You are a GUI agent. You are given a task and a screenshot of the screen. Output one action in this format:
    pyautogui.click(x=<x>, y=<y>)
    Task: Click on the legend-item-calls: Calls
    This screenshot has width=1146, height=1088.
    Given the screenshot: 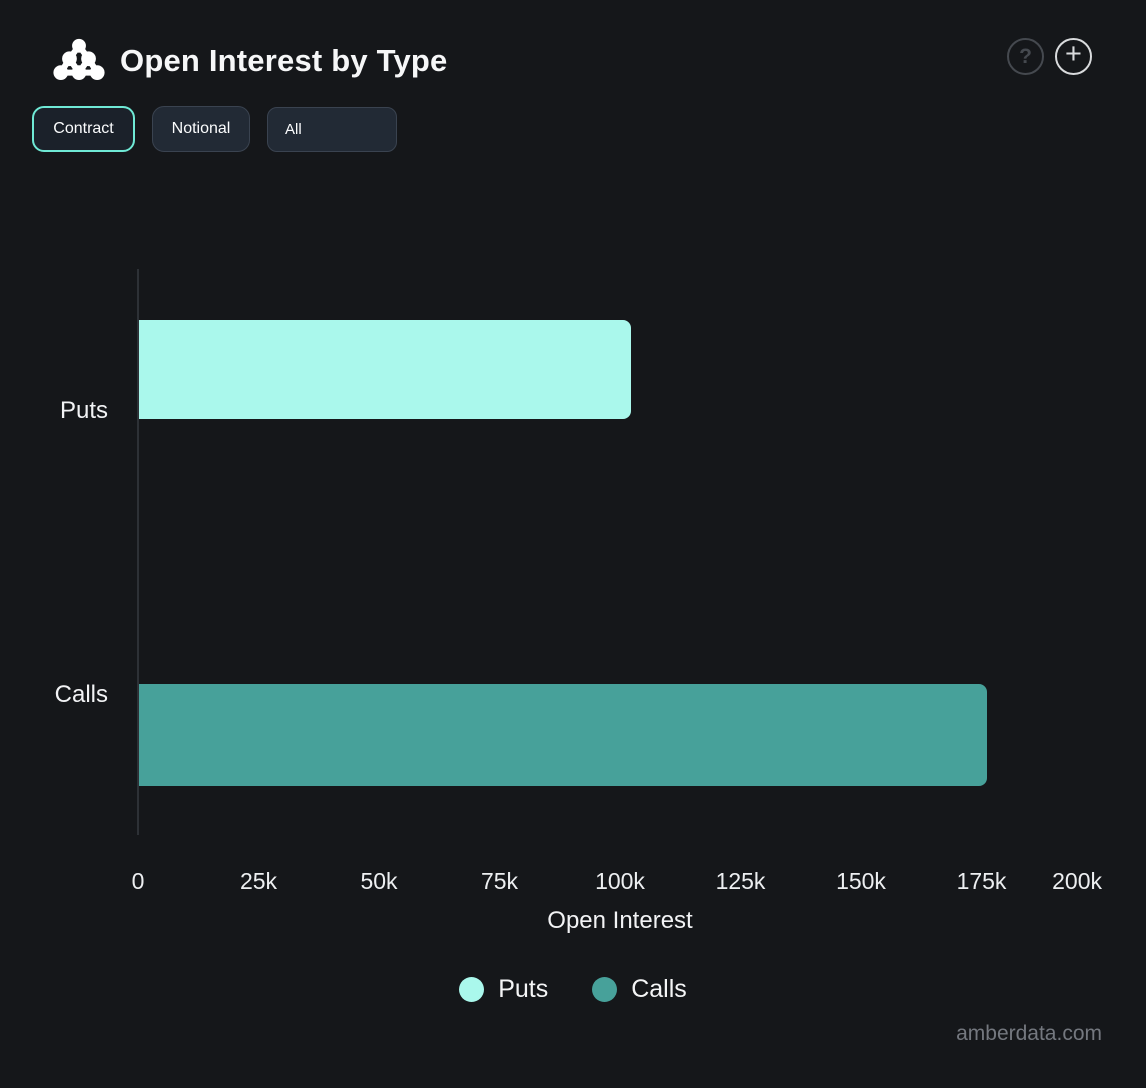 What is the action you would take?
    pyautogui.click(x=639, y=989)
    